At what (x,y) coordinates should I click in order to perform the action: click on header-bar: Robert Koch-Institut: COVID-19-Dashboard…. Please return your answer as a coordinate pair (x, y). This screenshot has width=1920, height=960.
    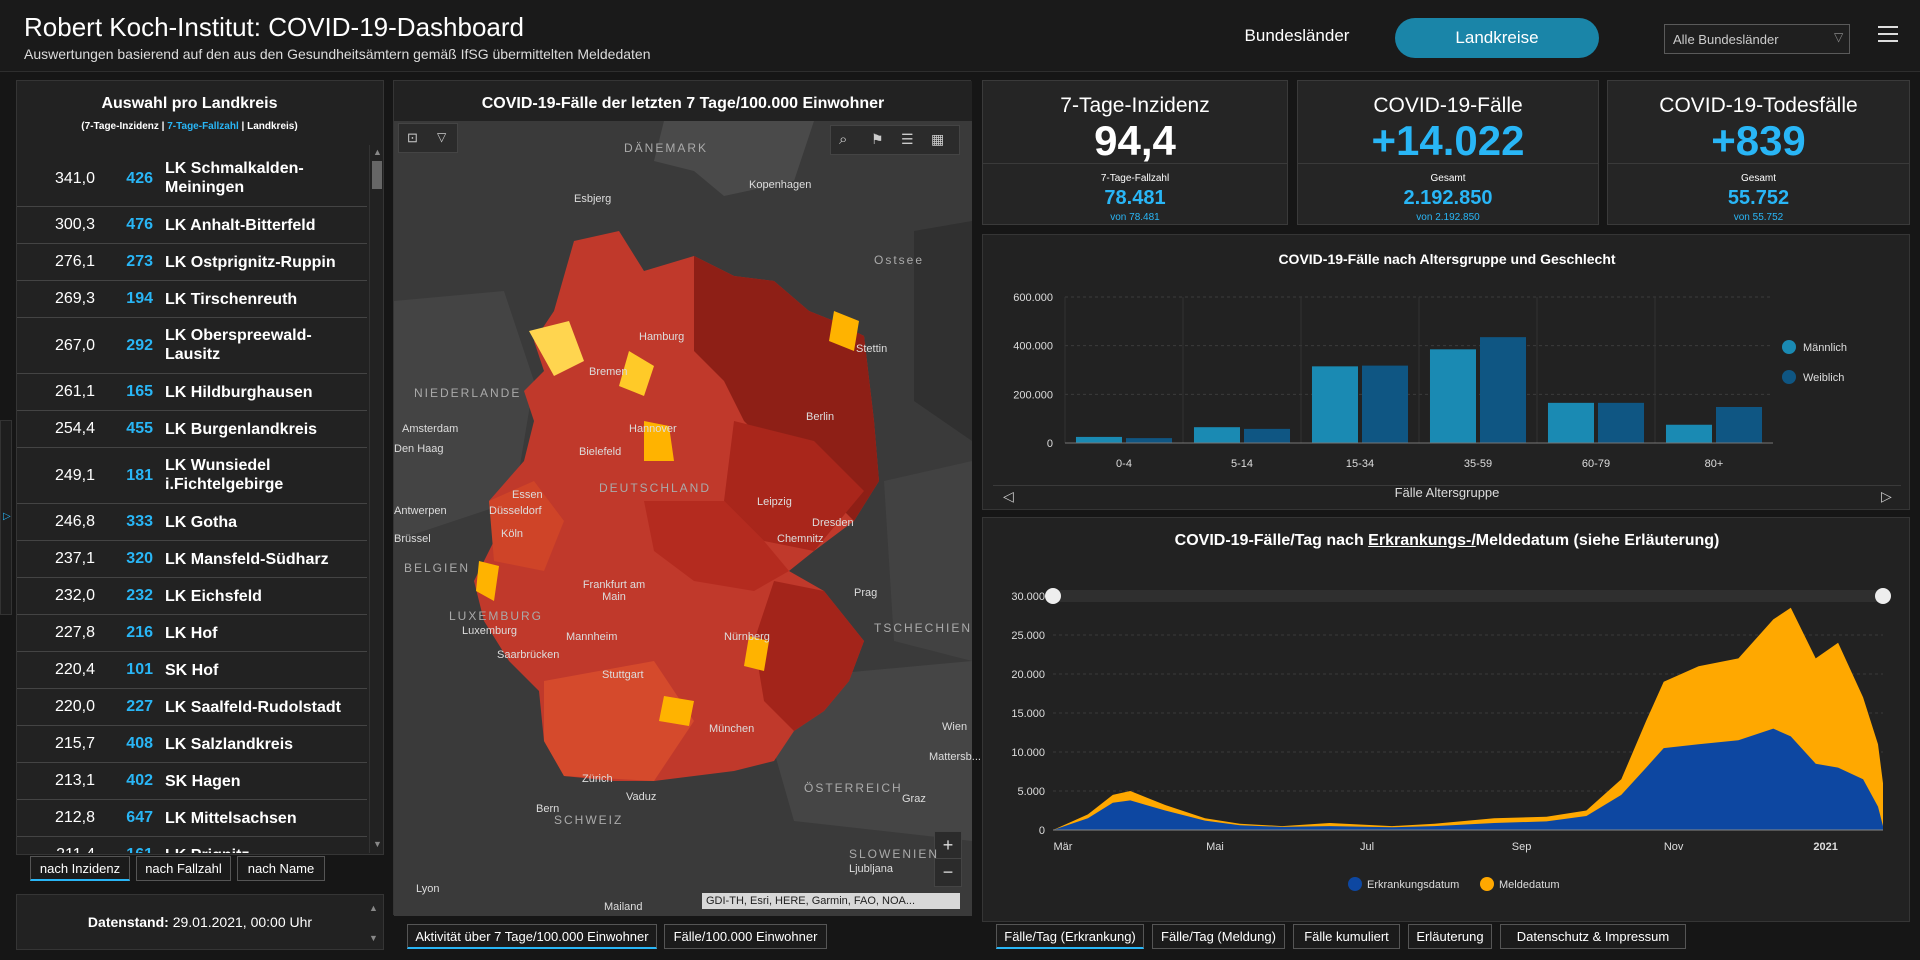
    Looking at the image, I should click on (960, 36).